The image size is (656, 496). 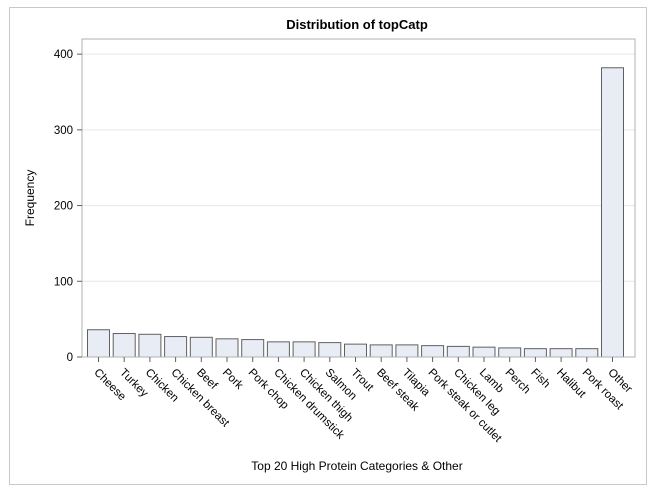 I want to click on bar-trout, so click(x=355, y=350).